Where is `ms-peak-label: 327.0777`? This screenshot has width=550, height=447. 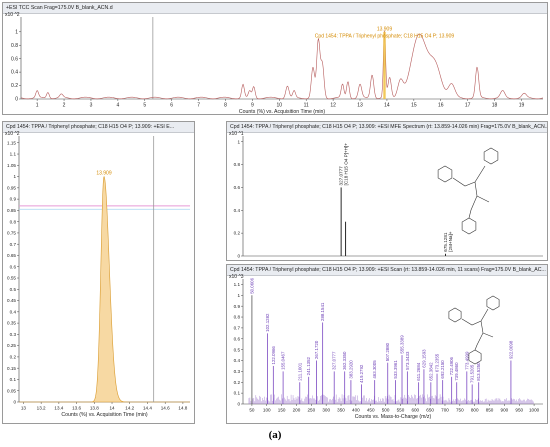
ms-peak-label: 327.0777 is located at coordinates (334, 360).